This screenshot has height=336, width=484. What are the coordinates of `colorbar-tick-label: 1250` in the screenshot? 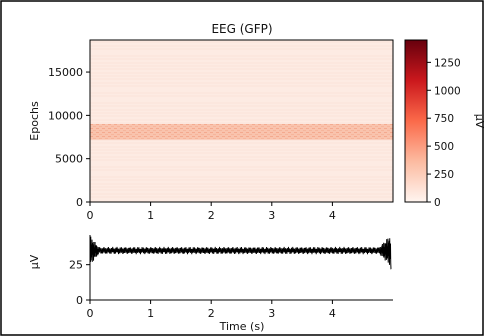 It's located at (447, 63).